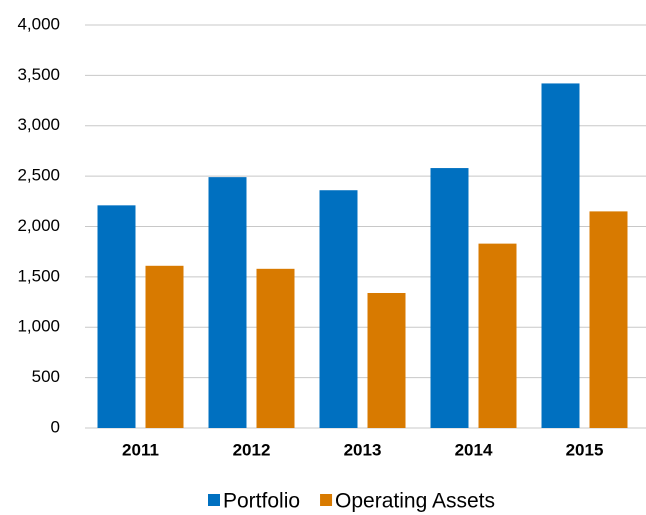  What do you see at coordinates (46, 376) in the screenshot?
I see `y-tick-label: 500` at bounding box center [46, 376].